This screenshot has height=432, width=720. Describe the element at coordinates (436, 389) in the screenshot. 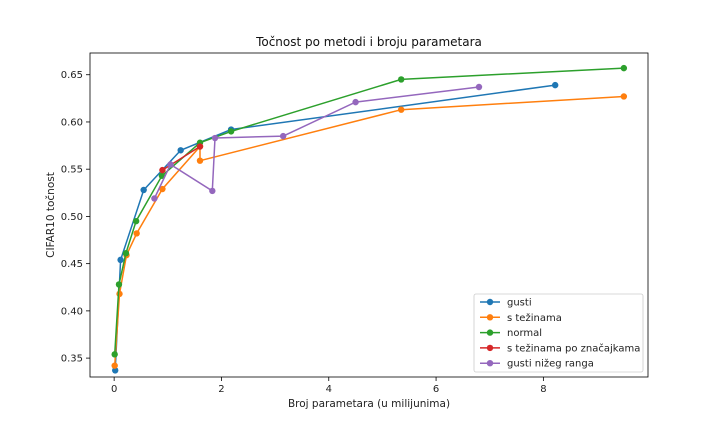

I see `x-tick-label: 6` at that location.